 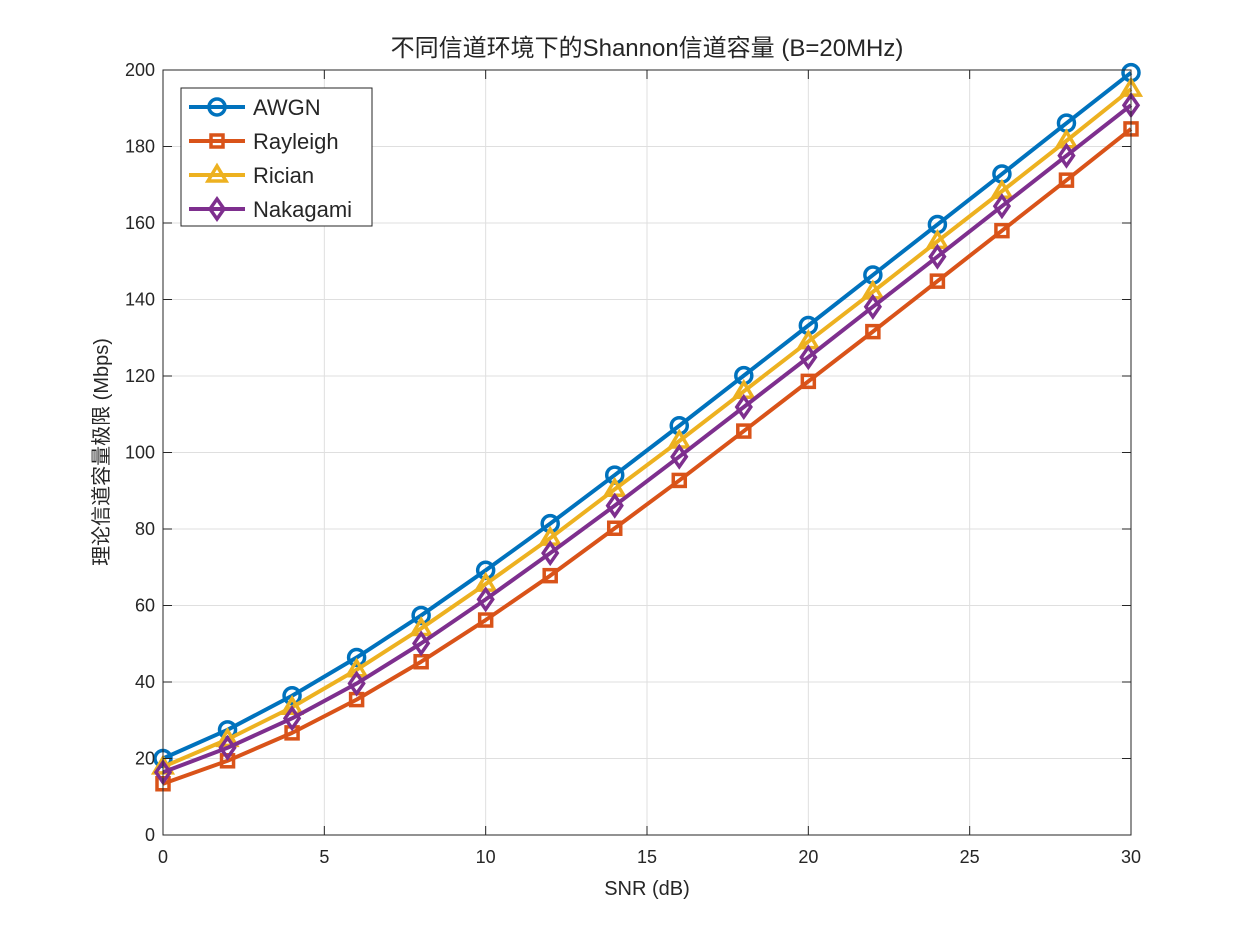 What do you see at coordinates (647, 889) in the screenshot?
I see `x-axis-label: SNR (dB)` at bounding box center [647, 889].